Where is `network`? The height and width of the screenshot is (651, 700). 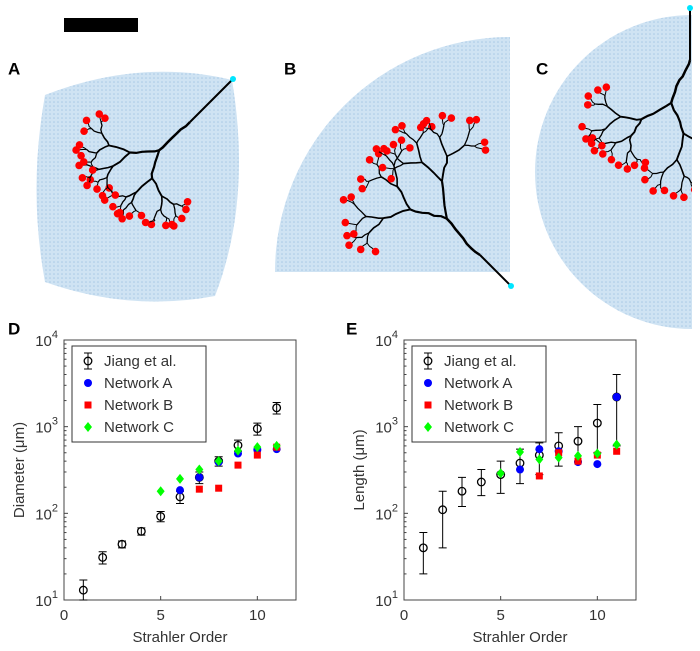
network is located at coordinates (132, 170).